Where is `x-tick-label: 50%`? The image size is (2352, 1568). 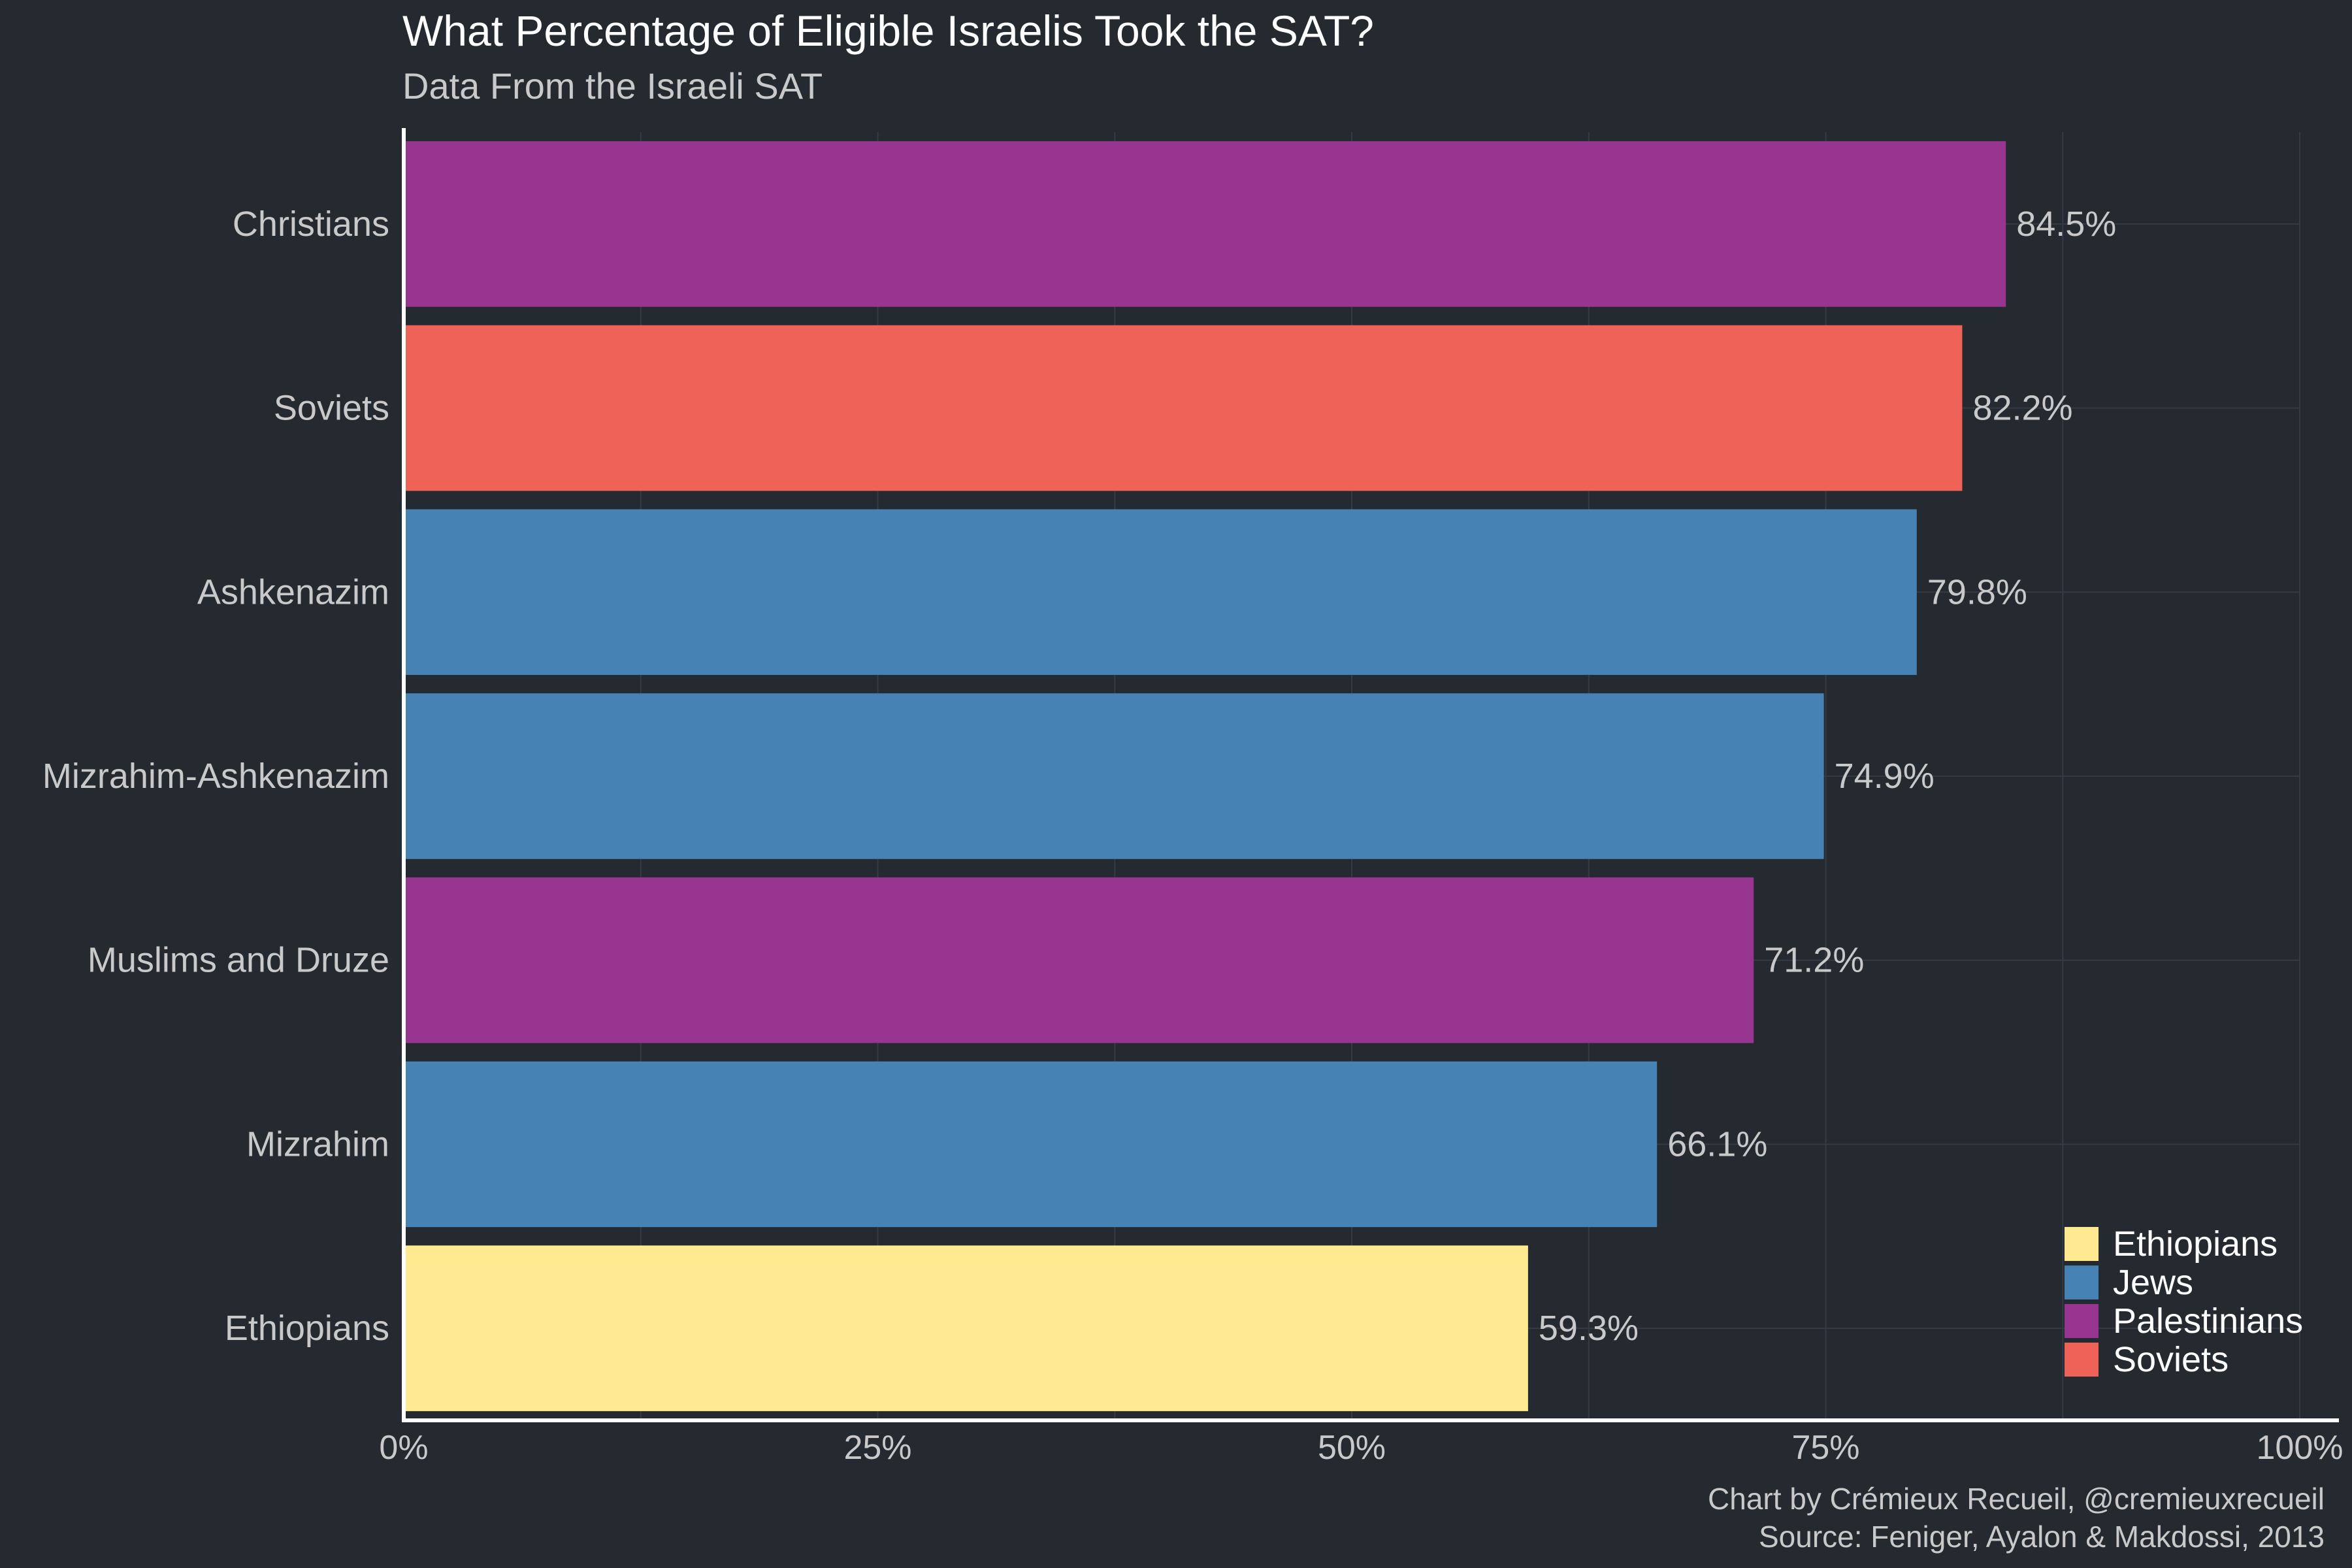
x-tick-label: 50% is located at coordinates (1352, 1448).